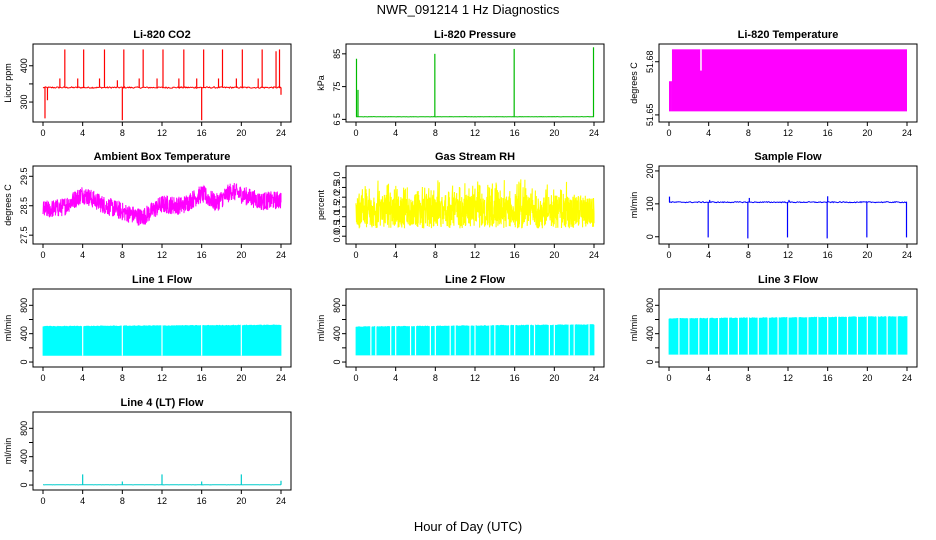 Image resolution: width=936 pixels, height=540 pixels. What do you see at coordinates (788, 157) in the screenshot?
I see `panel-title: Sample Flow` at bounding box center [788, 157].